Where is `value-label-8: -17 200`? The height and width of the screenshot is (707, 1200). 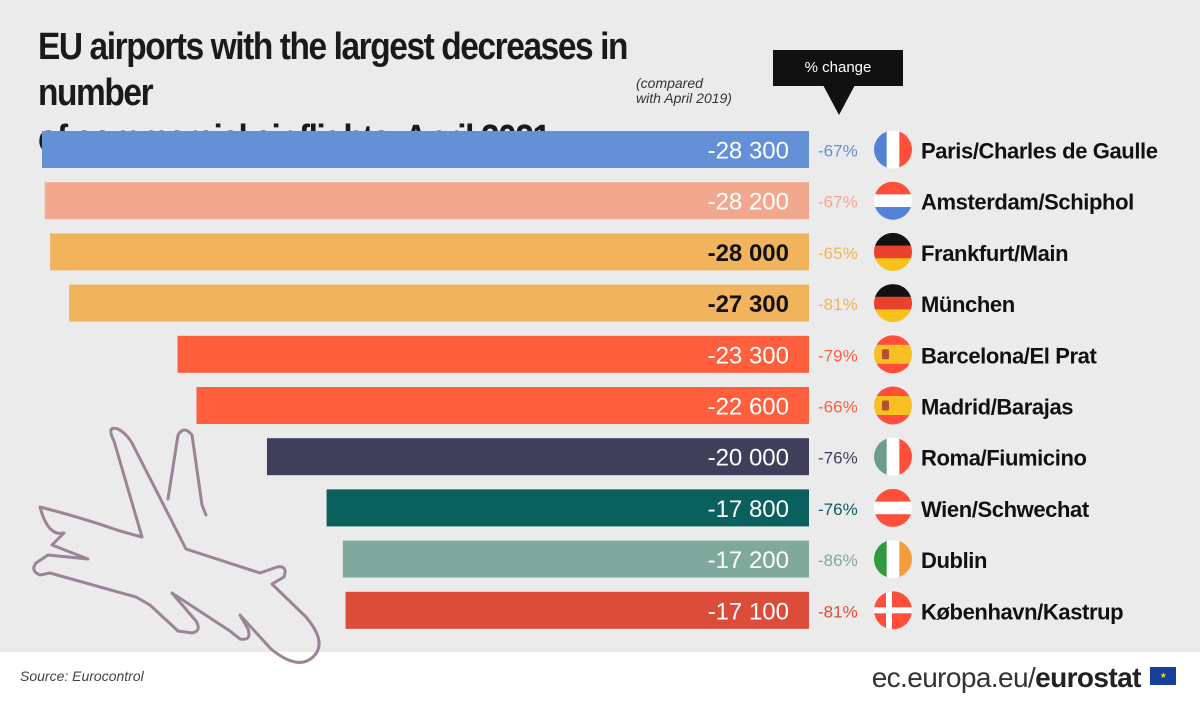 value-label-8: -17 200 is located at coordinates (748, 560).